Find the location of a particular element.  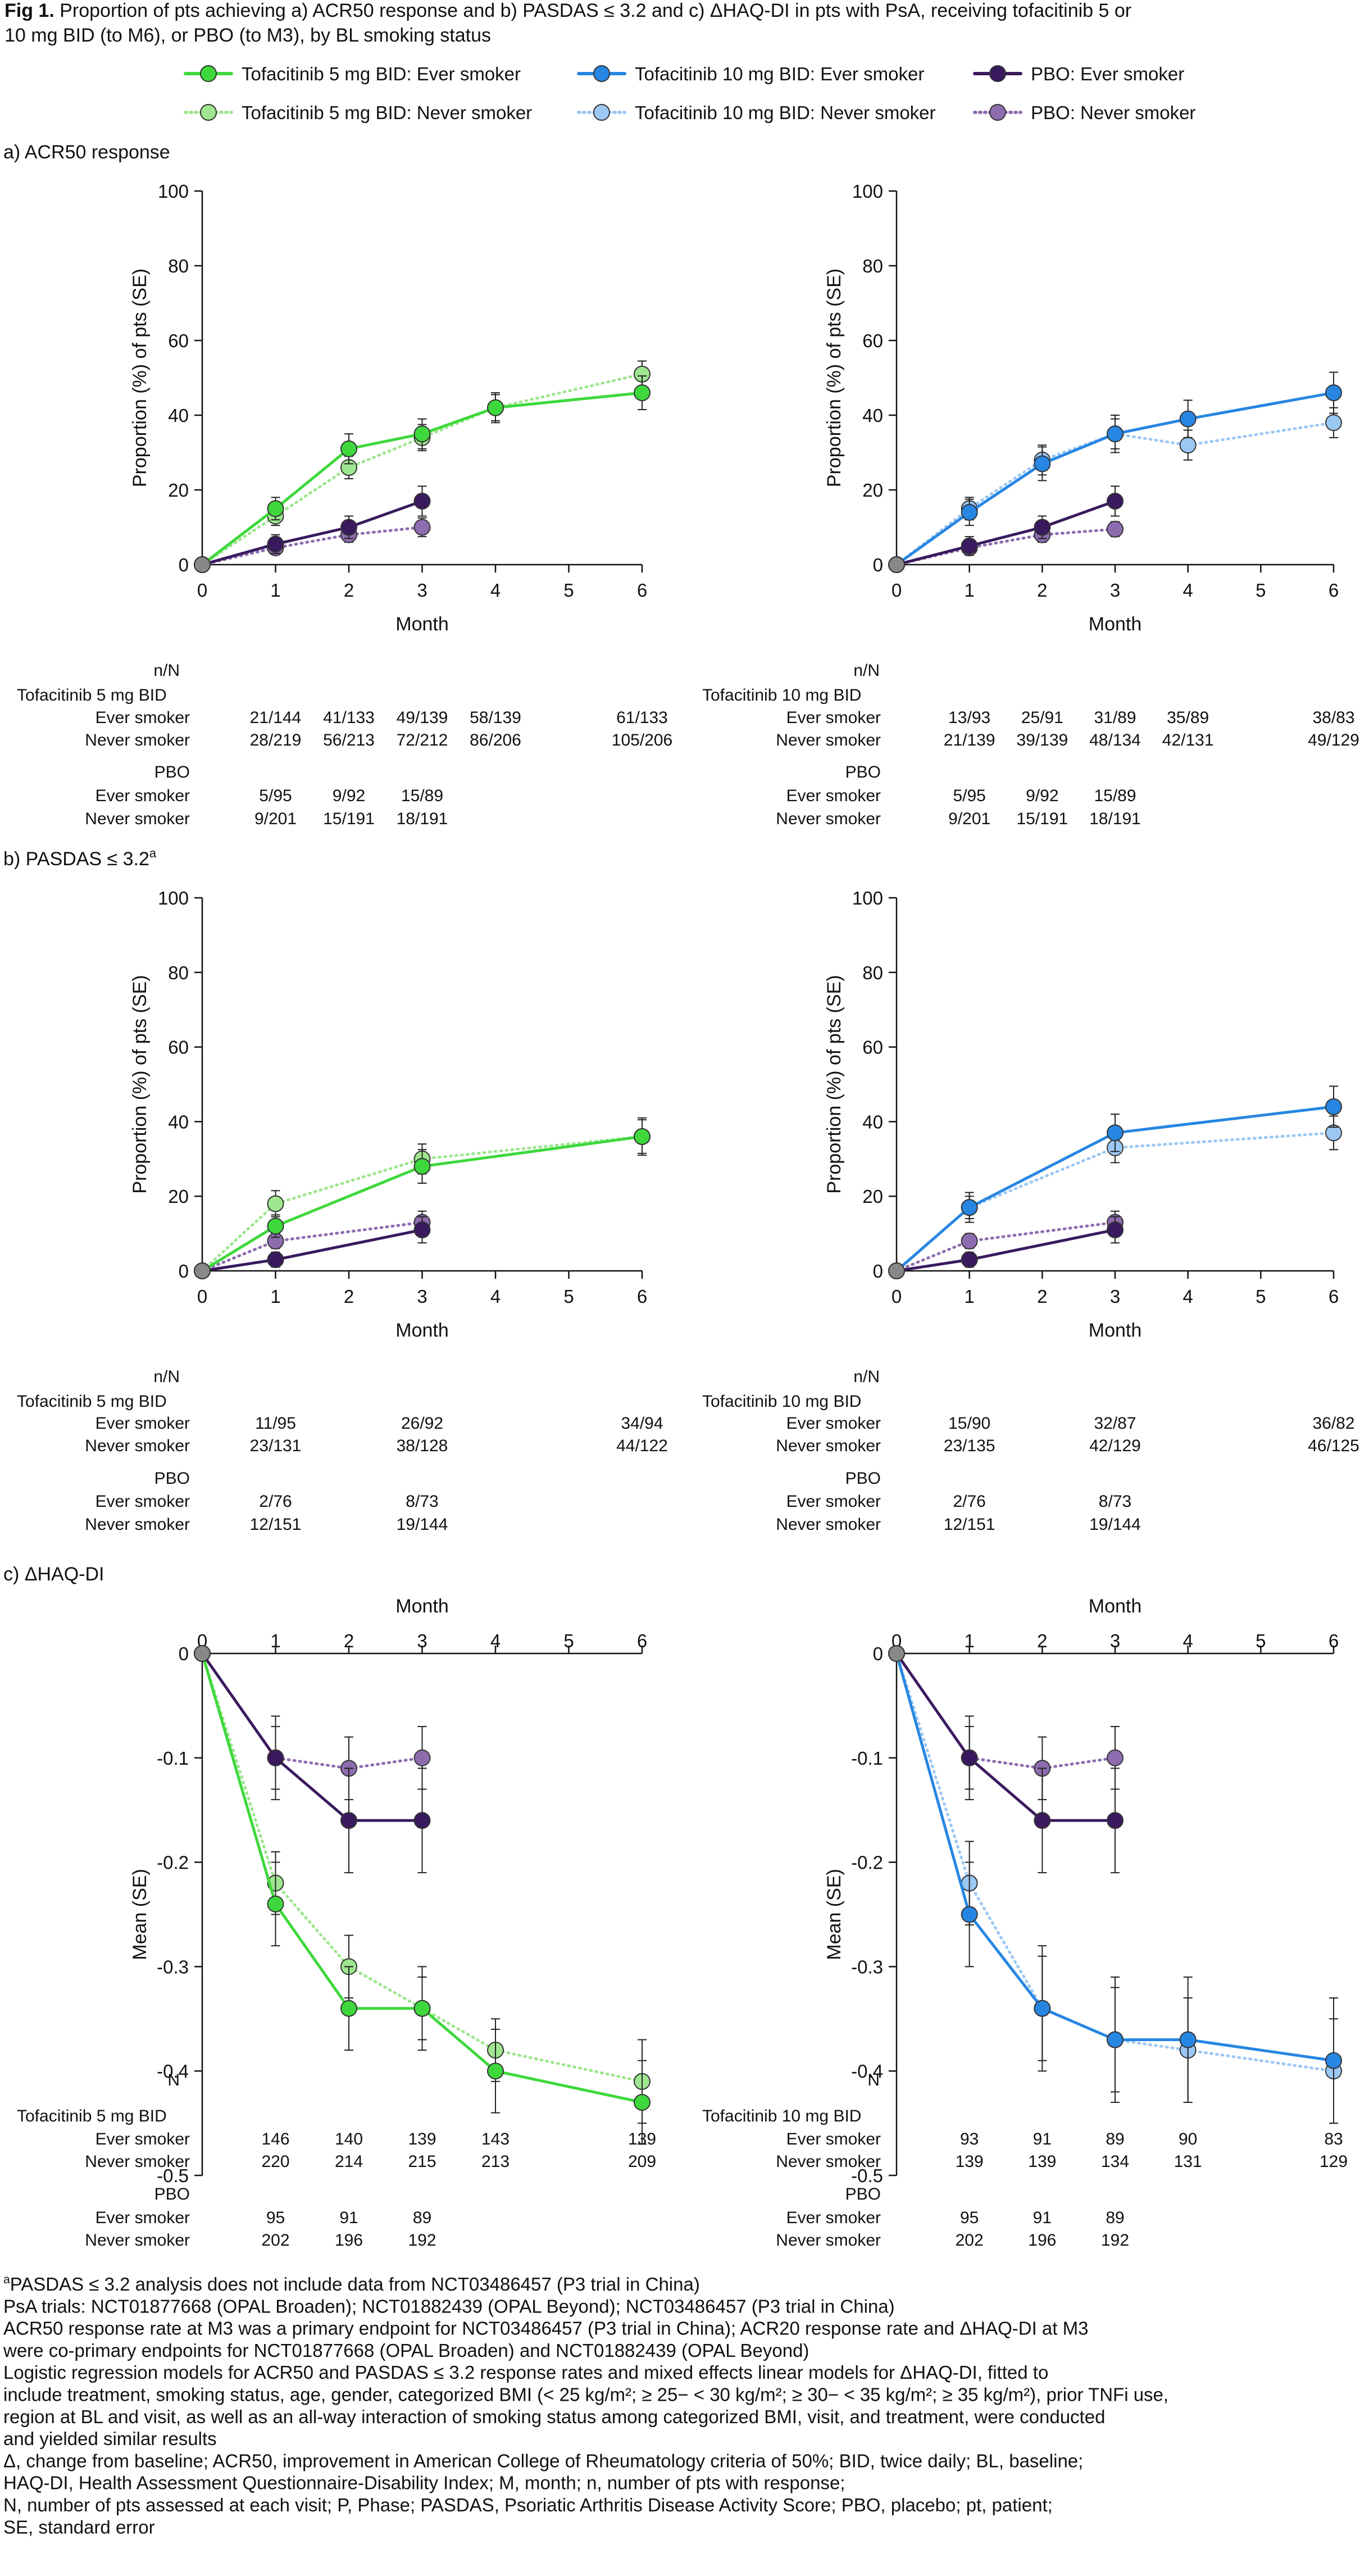

footnote-text: SE, standard error is located at coordinates (79, 2527).